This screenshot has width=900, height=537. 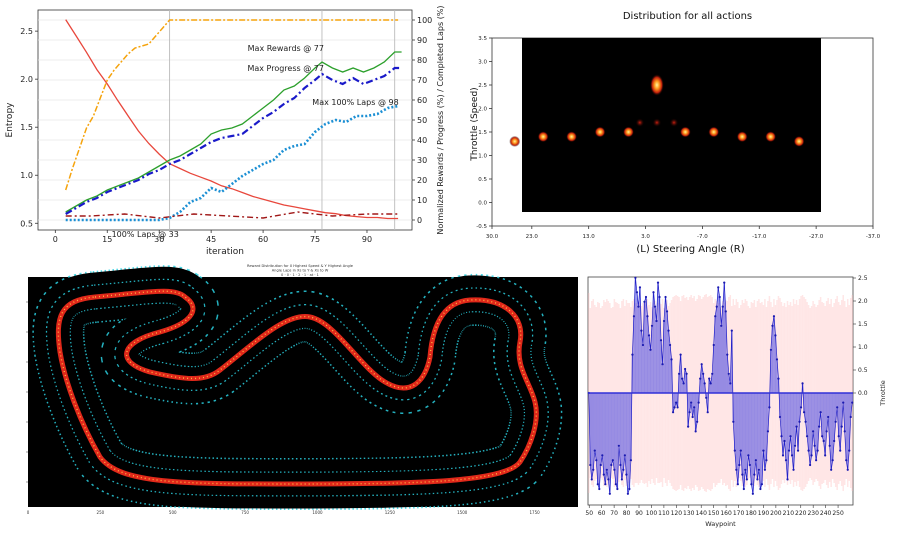 What do you see at coordinates (776, 513) in the screenshot?
I see `x-tick-label: 200` at bounding box center [776, 513].